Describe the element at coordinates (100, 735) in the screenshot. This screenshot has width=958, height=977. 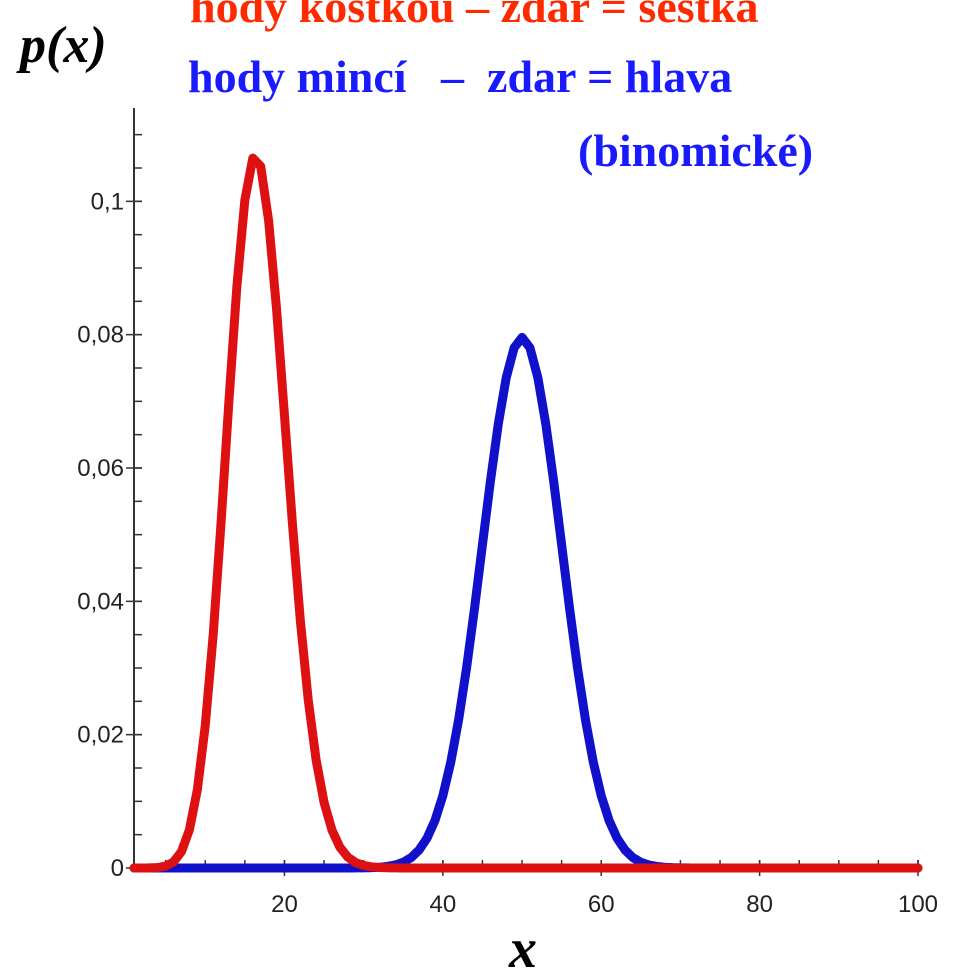
I see `y-tick-label: 0,02` at that location.